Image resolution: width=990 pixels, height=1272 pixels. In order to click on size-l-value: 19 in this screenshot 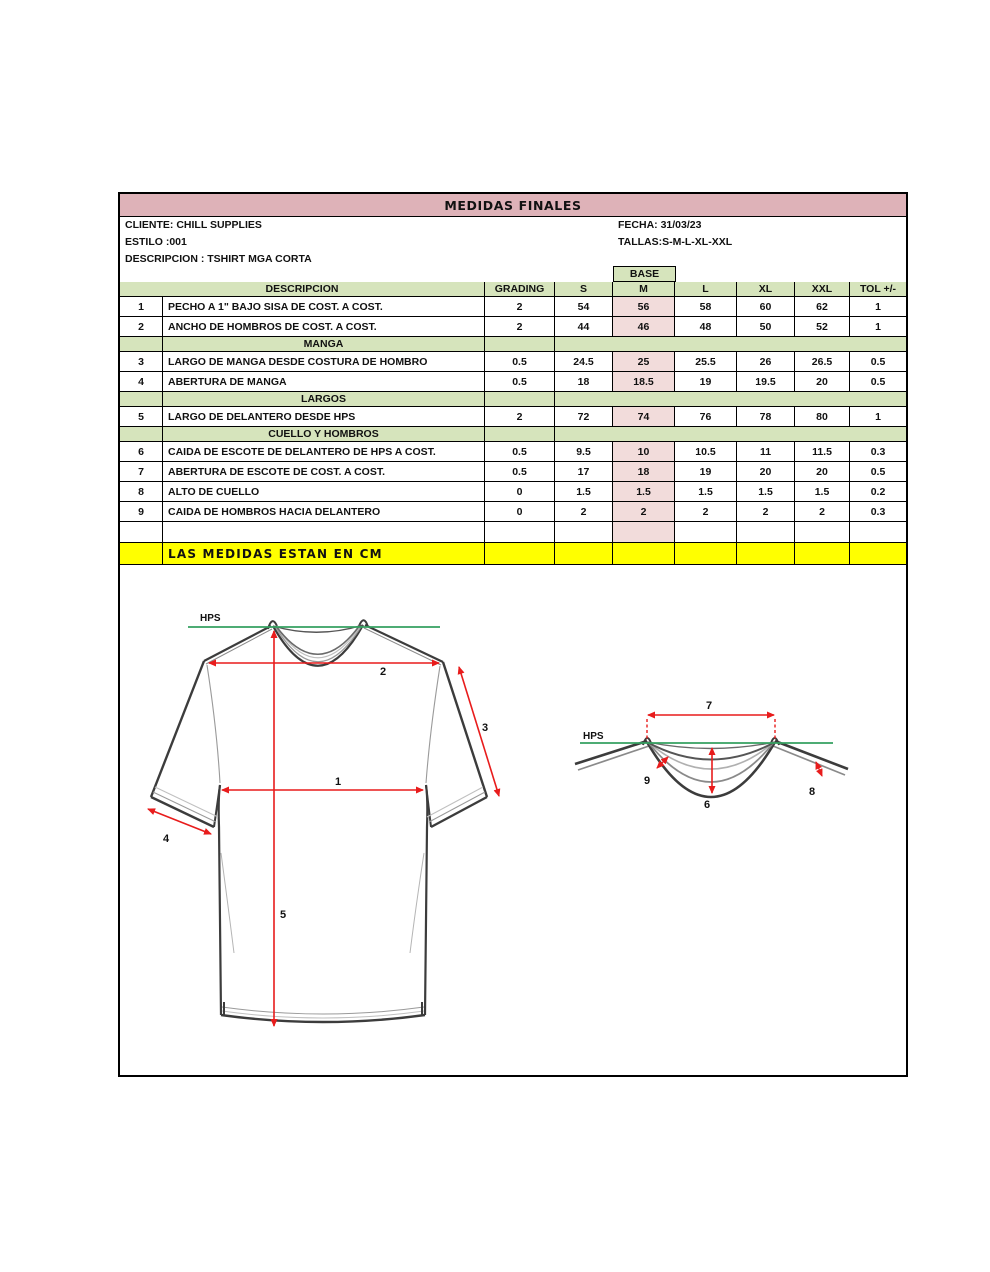, I will do `click(706, 472)`.